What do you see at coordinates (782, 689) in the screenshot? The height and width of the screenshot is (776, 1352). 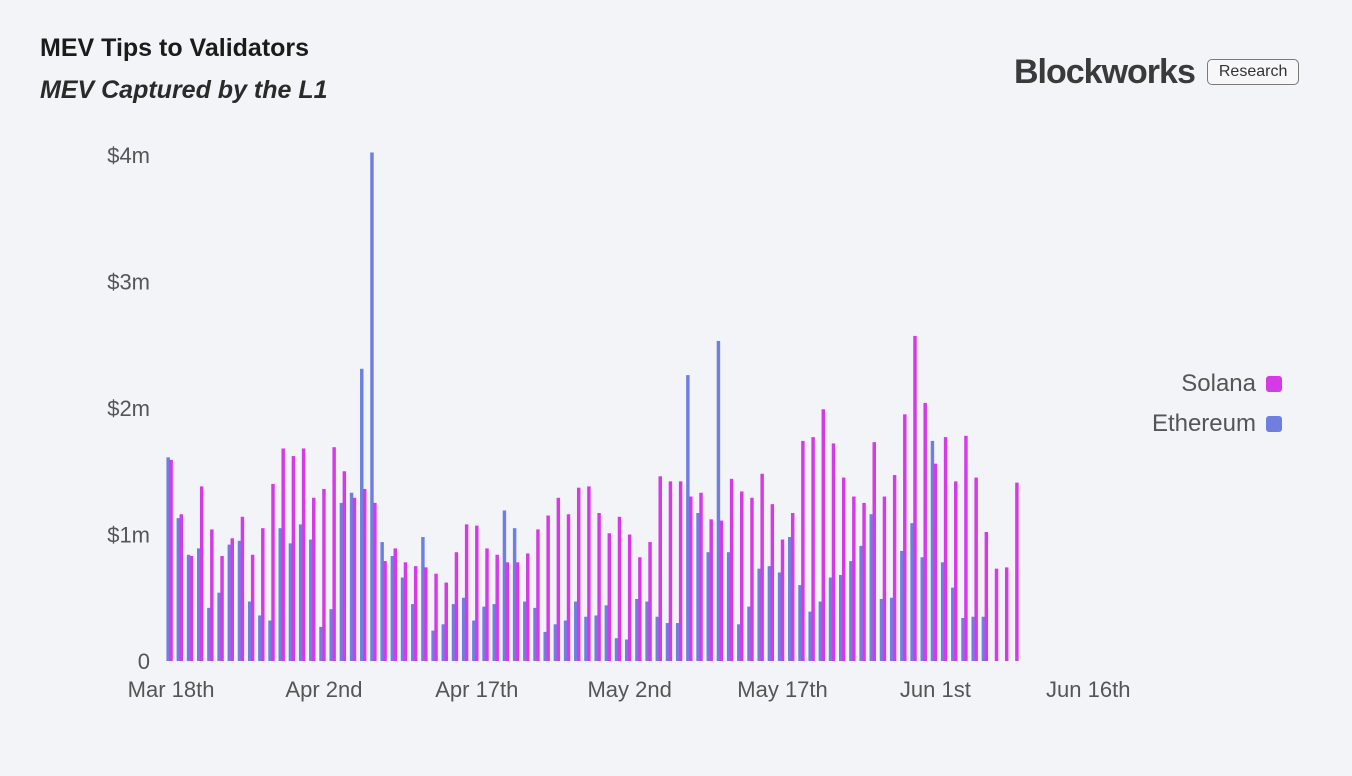 I see `x-tick-label: May 17th` at bounding box center [782, 689].